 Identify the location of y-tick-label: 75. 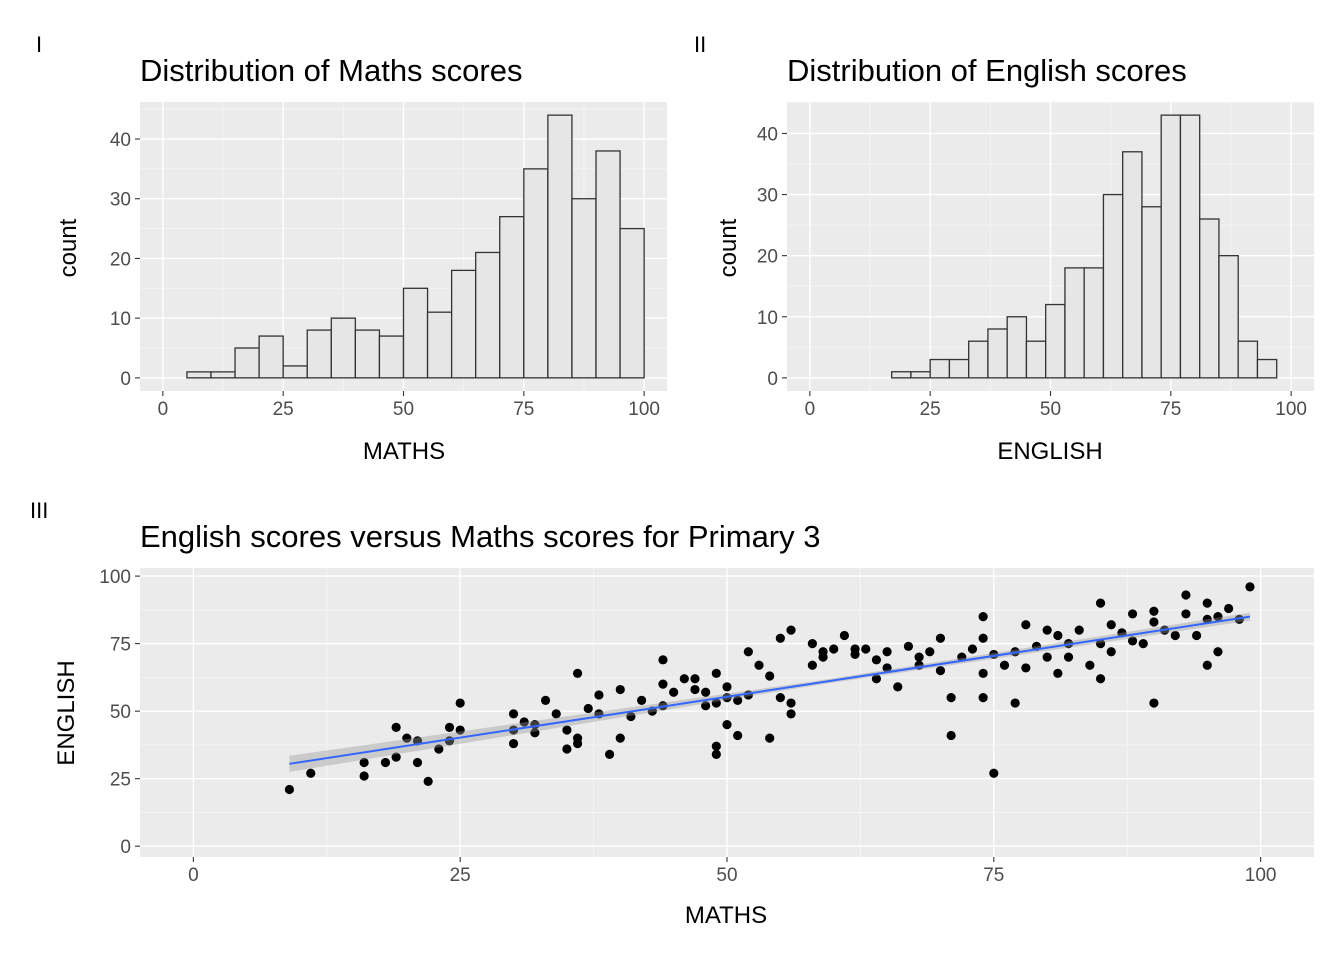
(120, 645).